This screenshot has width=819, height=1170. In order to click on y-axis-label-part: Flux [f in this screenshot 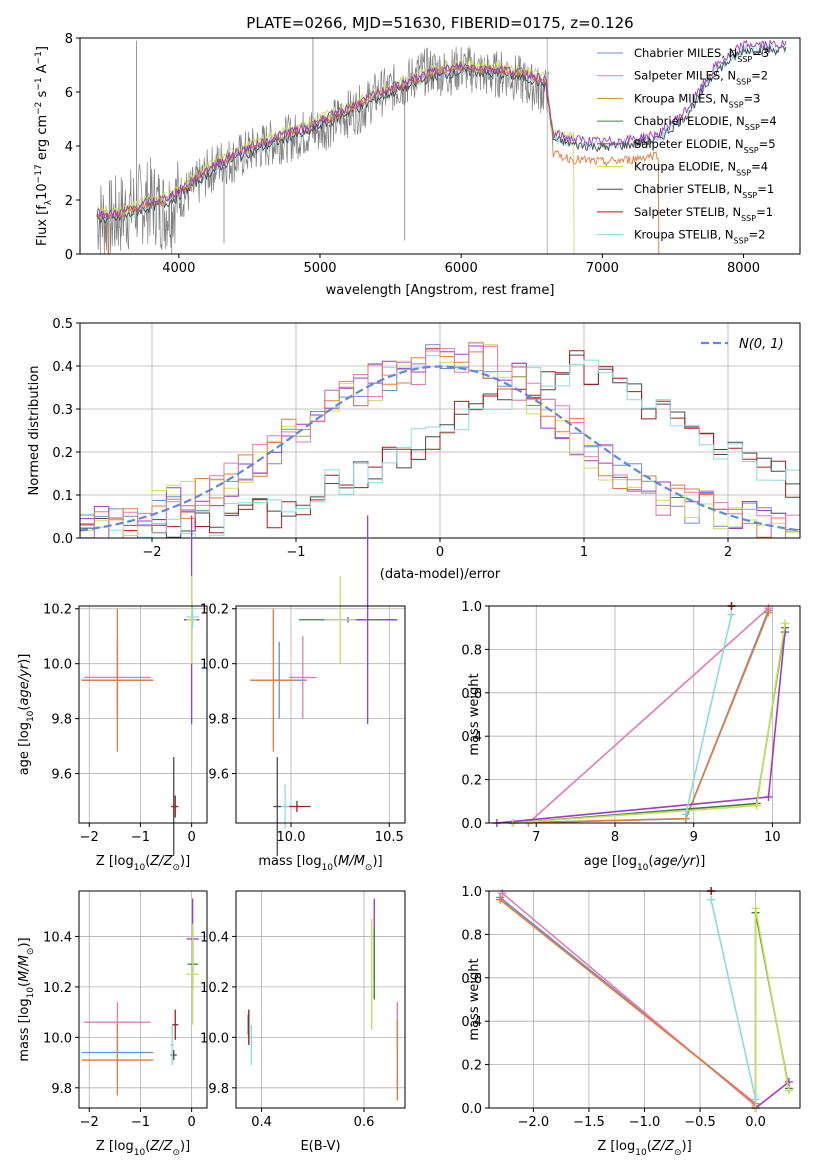, I will do `click(42, 225)`.